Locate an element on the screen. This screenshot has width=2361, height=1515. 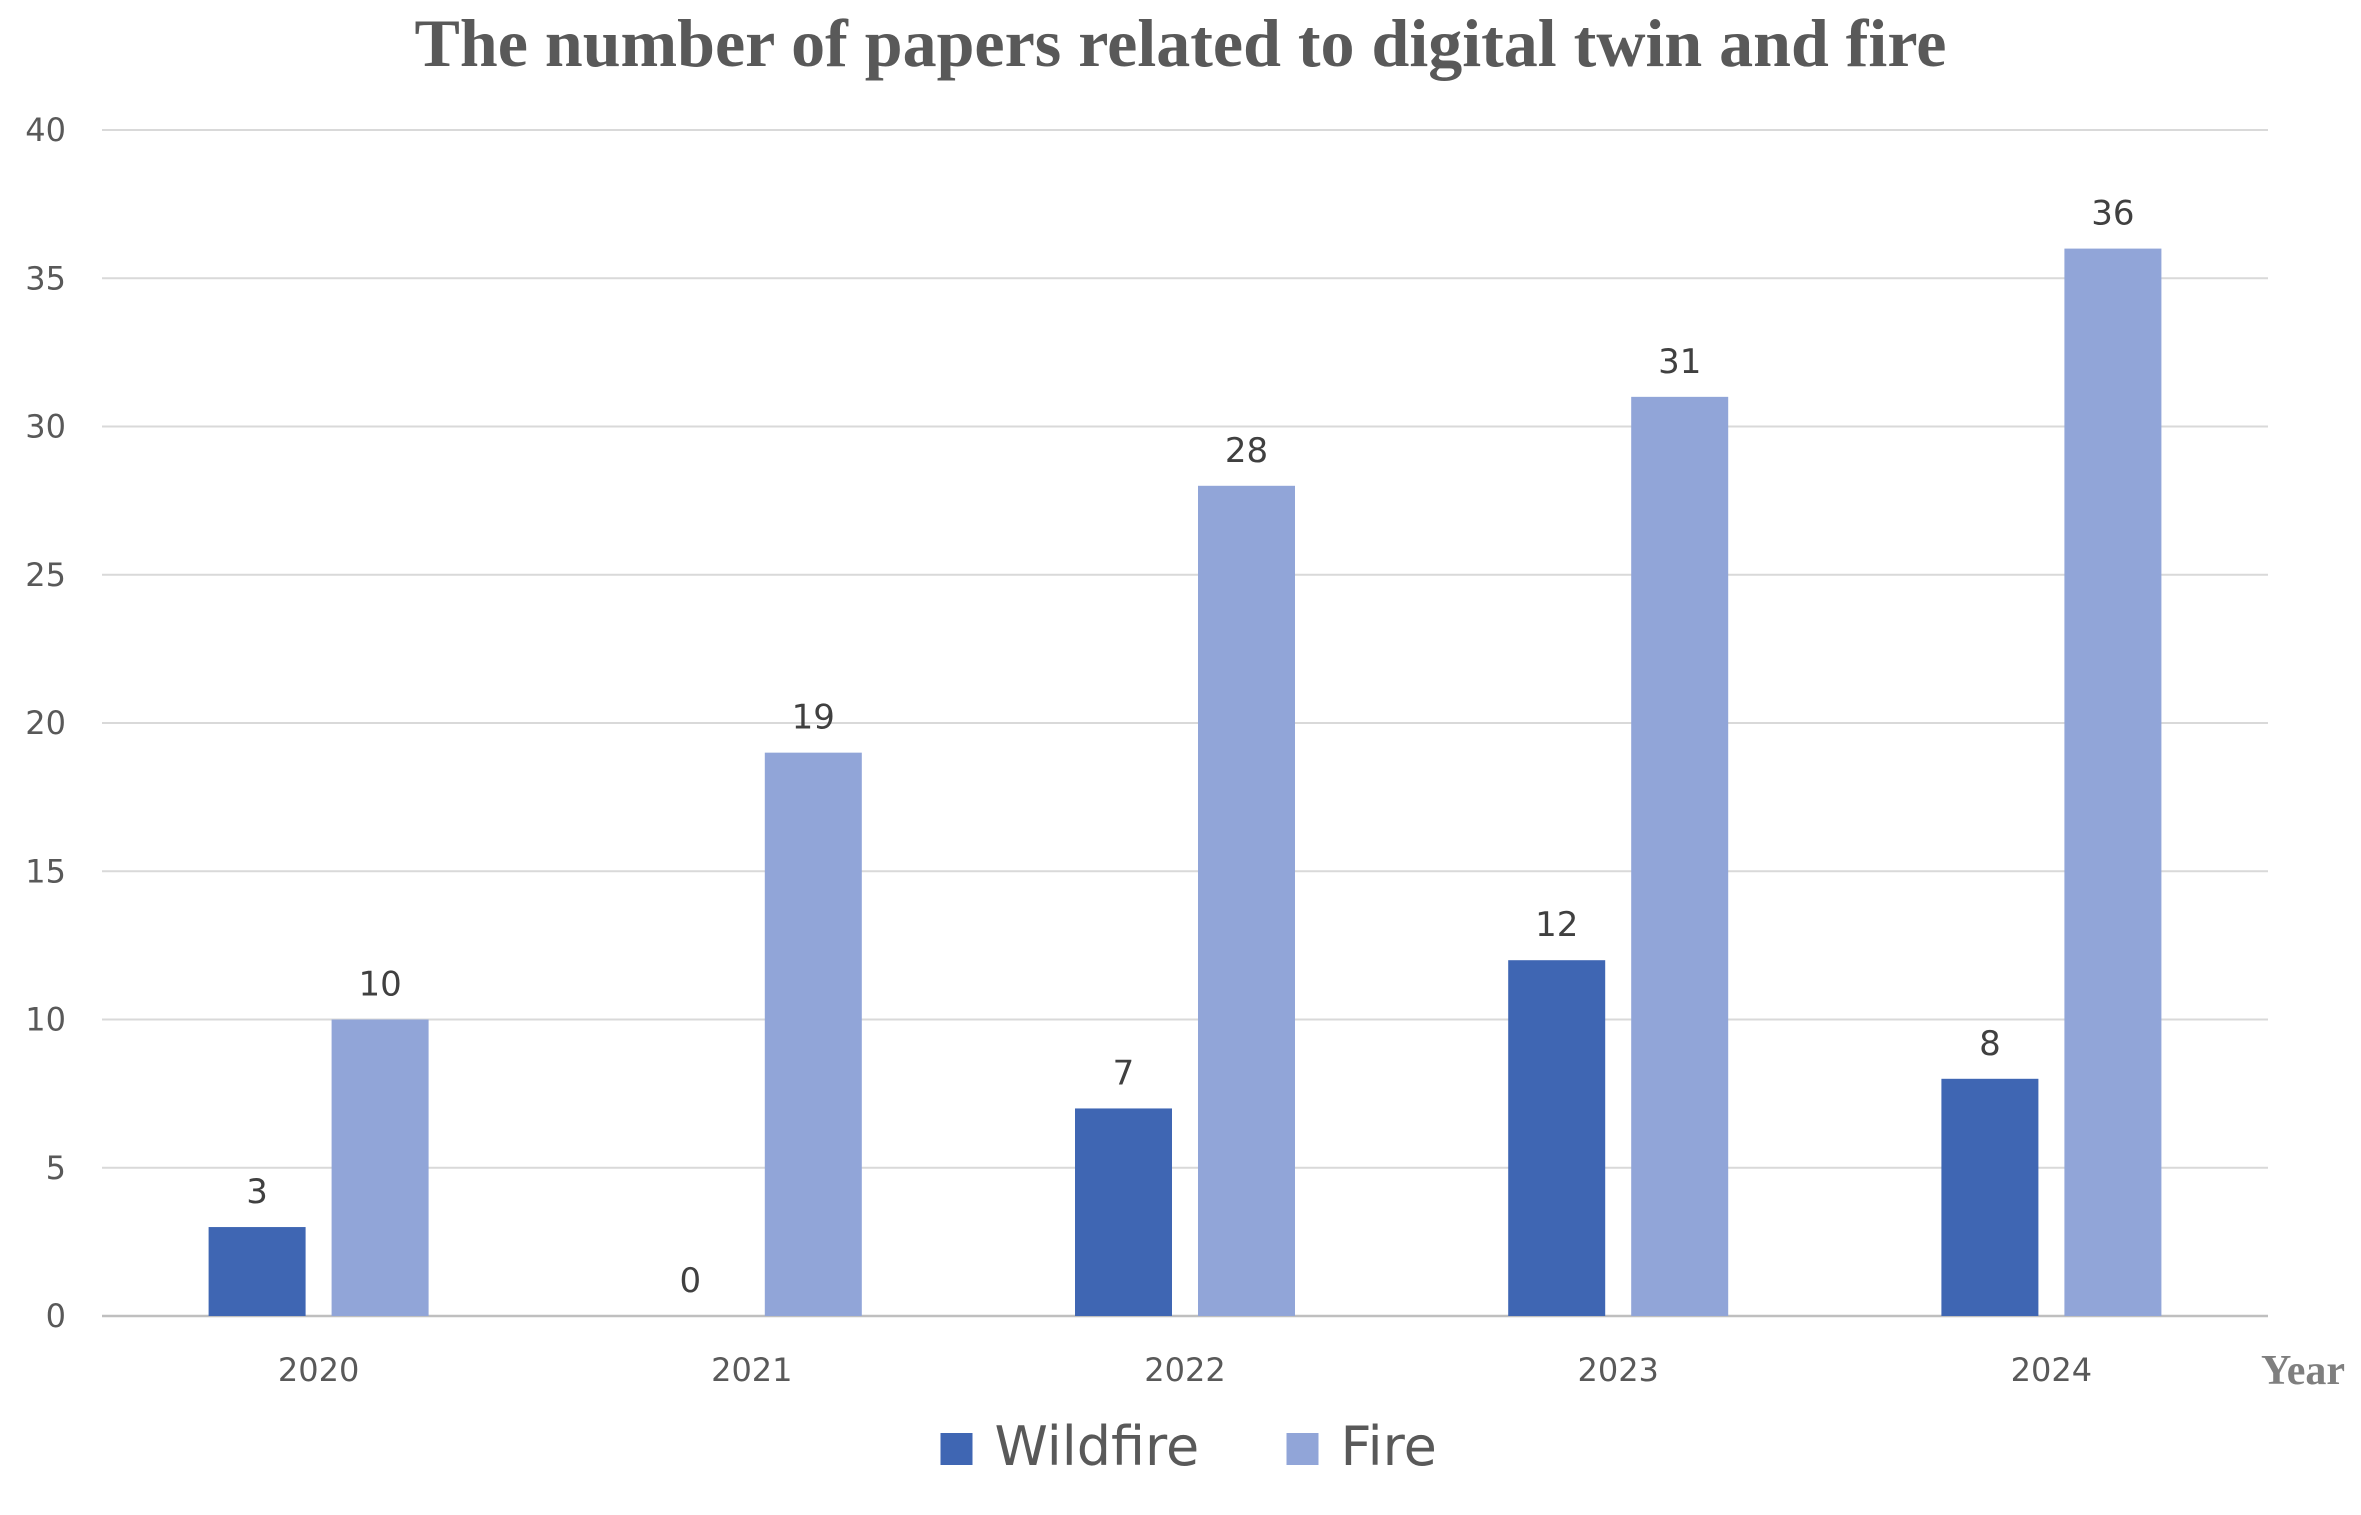
data-label: 3 is located at coordinates (257, 1192).